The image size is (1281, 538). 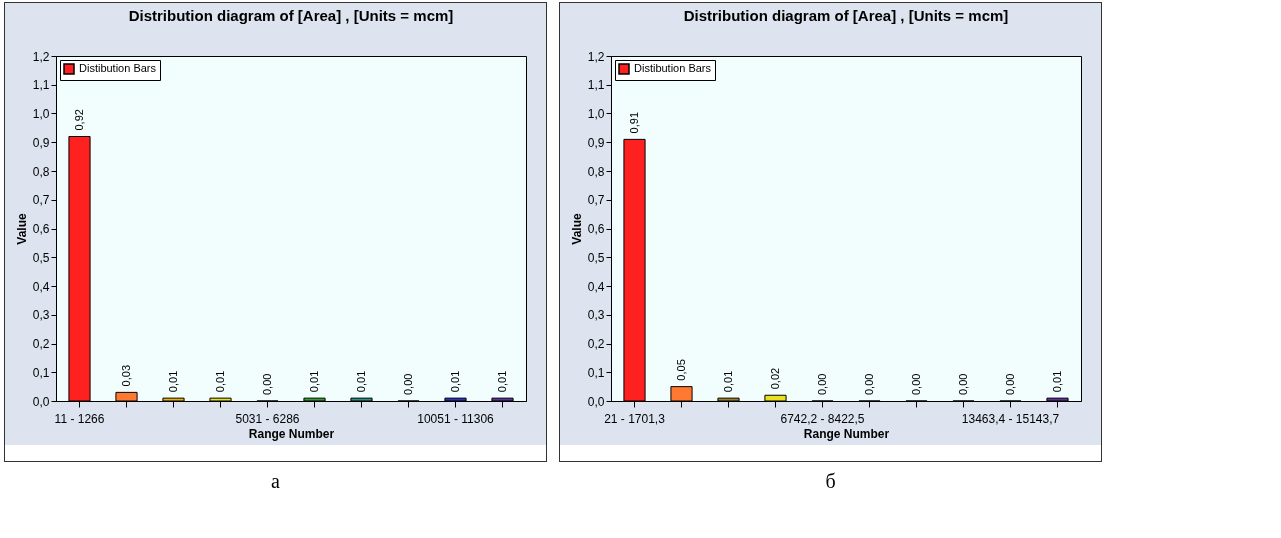 I want to click on x-tick-label: 6742,2 - 8422,5, so click(x=822, y=418).